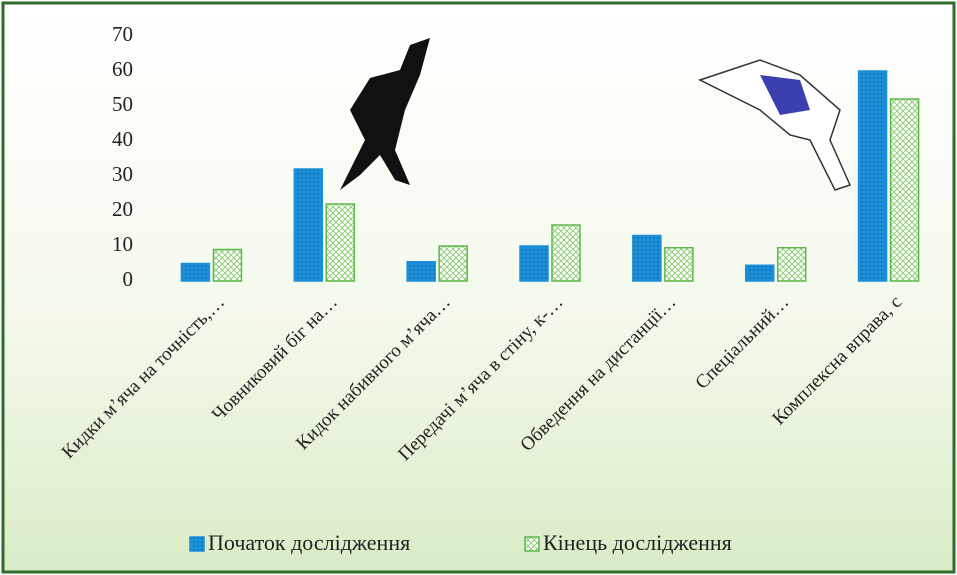 This screenshot has width=957, height=575. What do you see at coordinates (309, 542) in the screenshot?
I see `legend-label: Початок дослідження` at bounding box center [309, 542].